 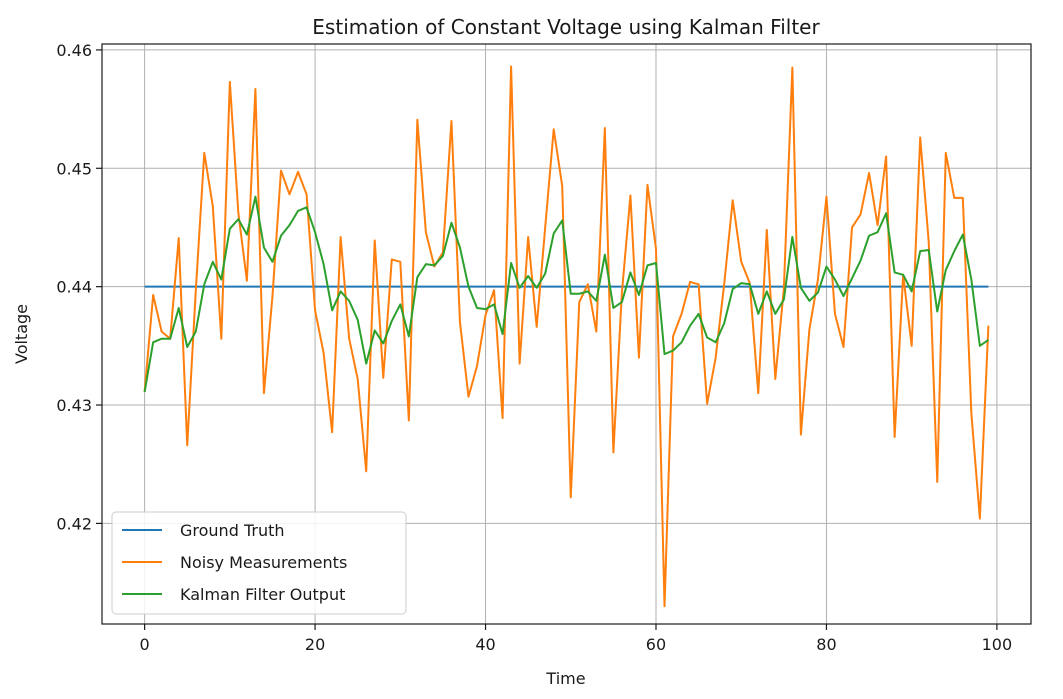 I want to click on y-tick-label: 0.46, so click(x=74, y=50).